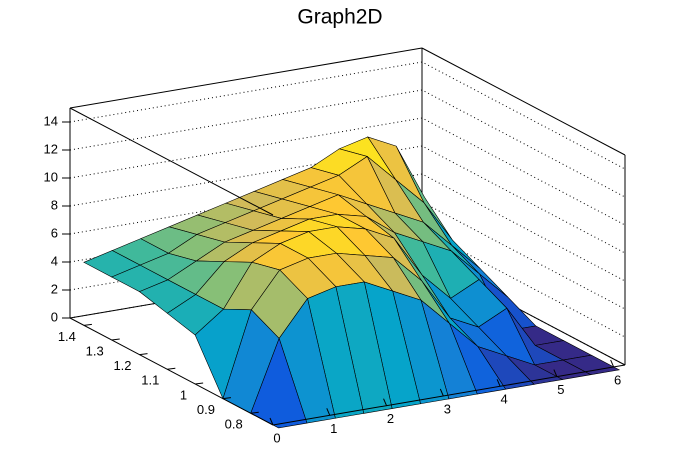 The width and height of the screenshot is (696, 472). Describe the element at coordinates (54, 316) in the screenshot. I see `z-tick-label: 0` at that location.